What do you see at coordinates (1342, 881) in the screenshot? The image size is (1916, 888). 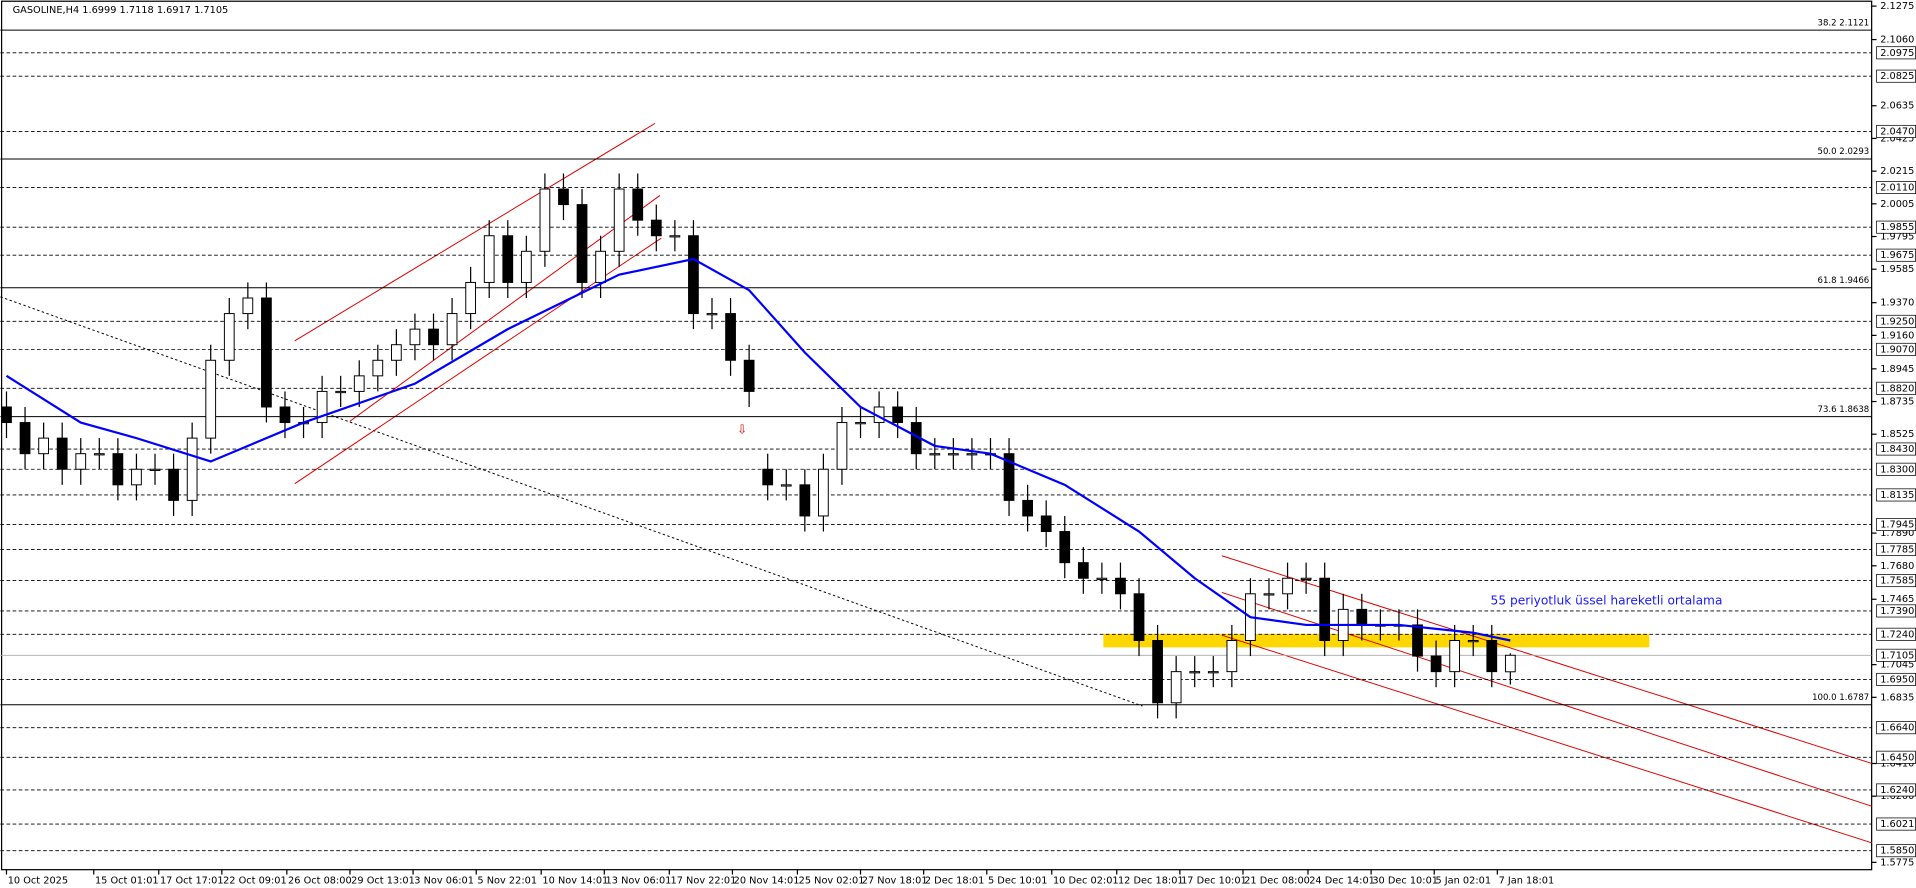 I see `x-tick-label: 24 Dec 14:01` at bounding box center [1342, 881].